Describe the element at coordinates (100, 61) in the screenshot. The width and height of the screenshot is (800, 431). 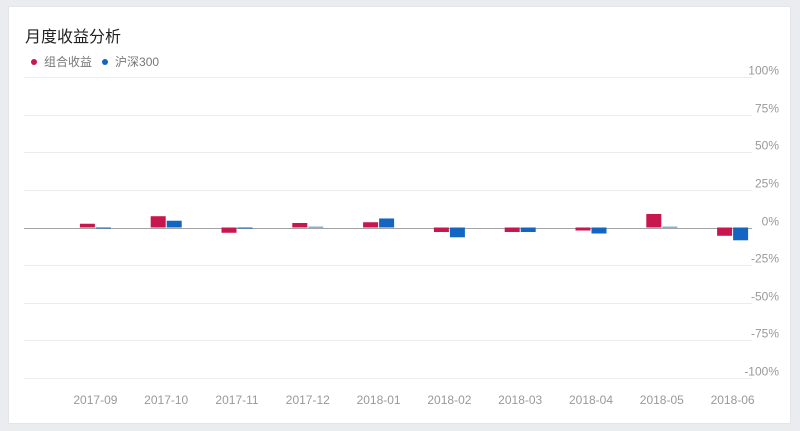
I see `chart-legend: 组合收益 沪深300` at that location.